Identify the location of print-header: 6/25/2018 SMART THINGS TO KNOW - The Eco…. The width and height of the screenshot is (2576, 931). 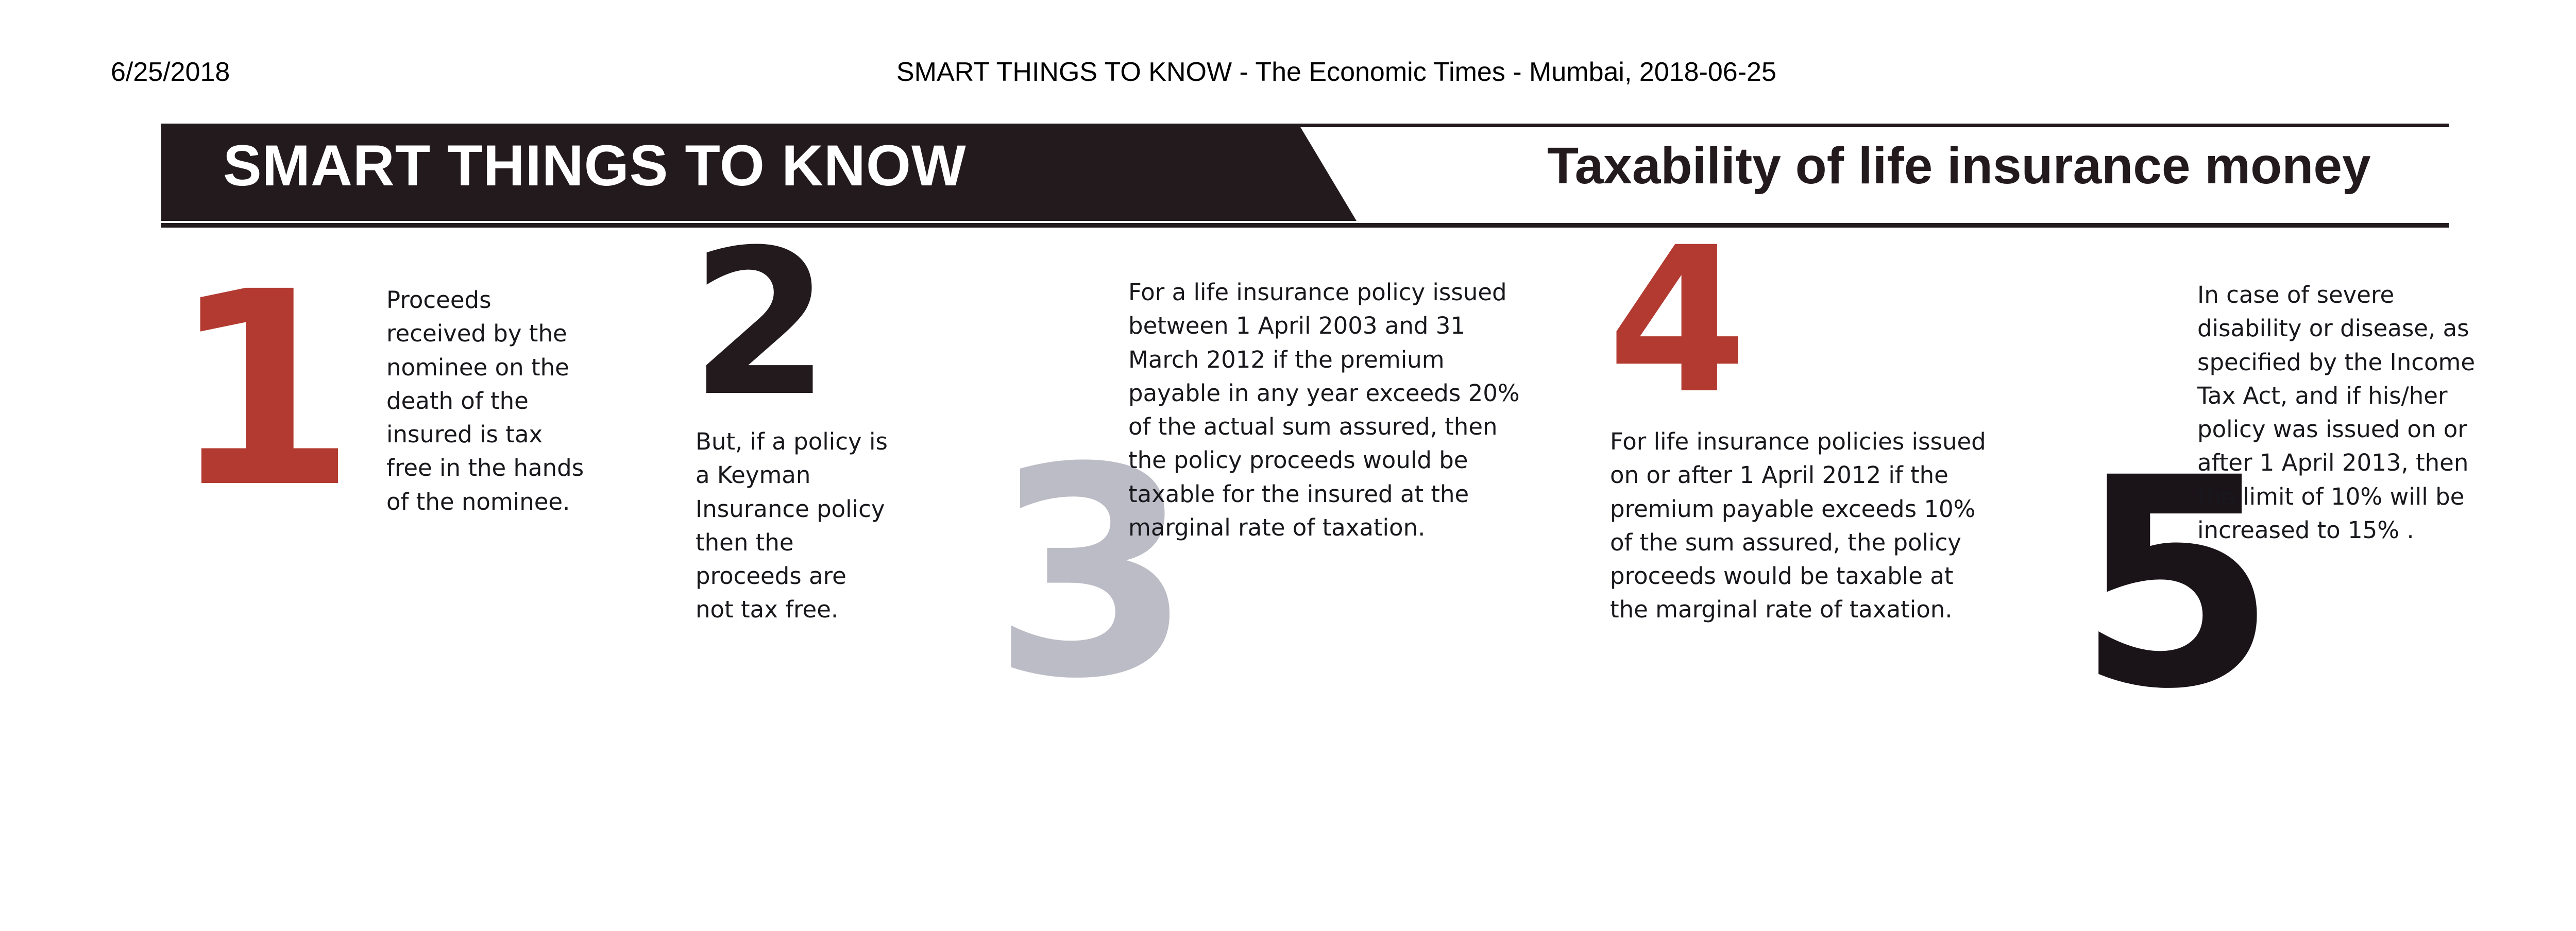
(1288, 77).